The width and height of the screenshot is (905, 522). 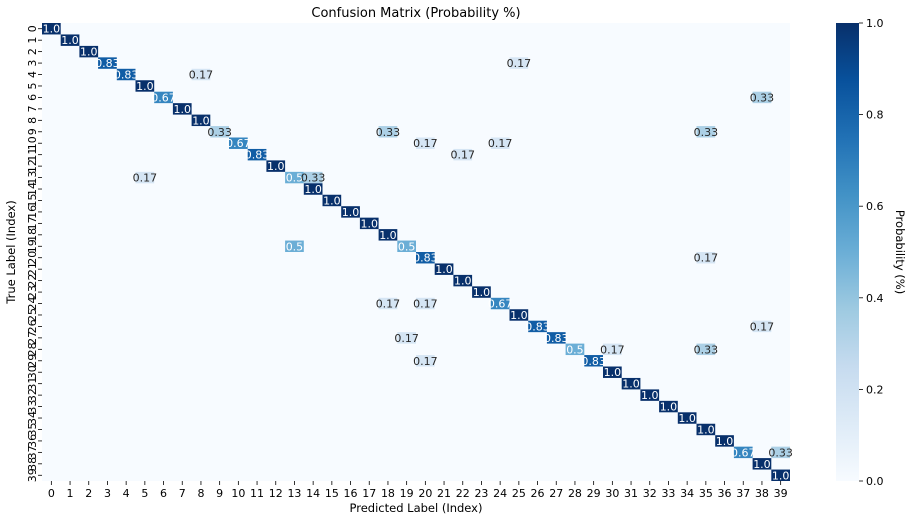 I want to click on y-tick-label: 35, so click(x=32, y=429).